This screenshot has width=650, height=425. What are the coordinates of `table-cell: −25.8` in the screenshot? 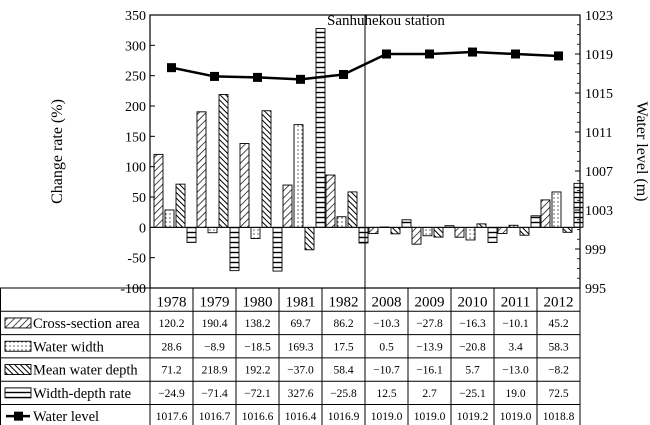 It's located at (343, 394).